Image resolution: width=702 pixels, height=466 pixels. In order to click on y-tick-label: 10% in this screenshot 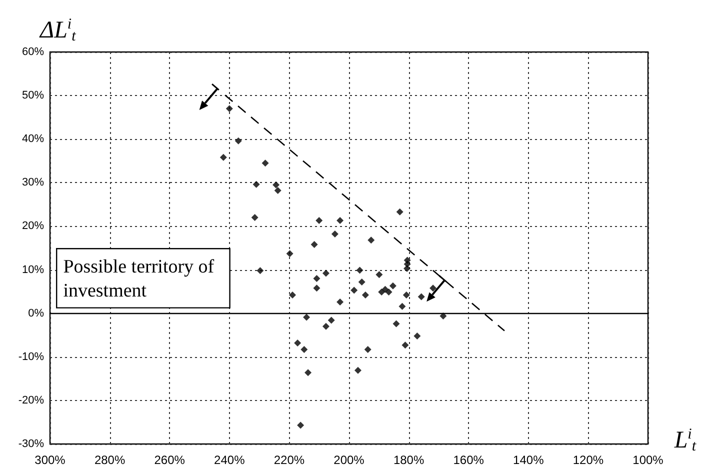, I will do `click(33, 270)`.